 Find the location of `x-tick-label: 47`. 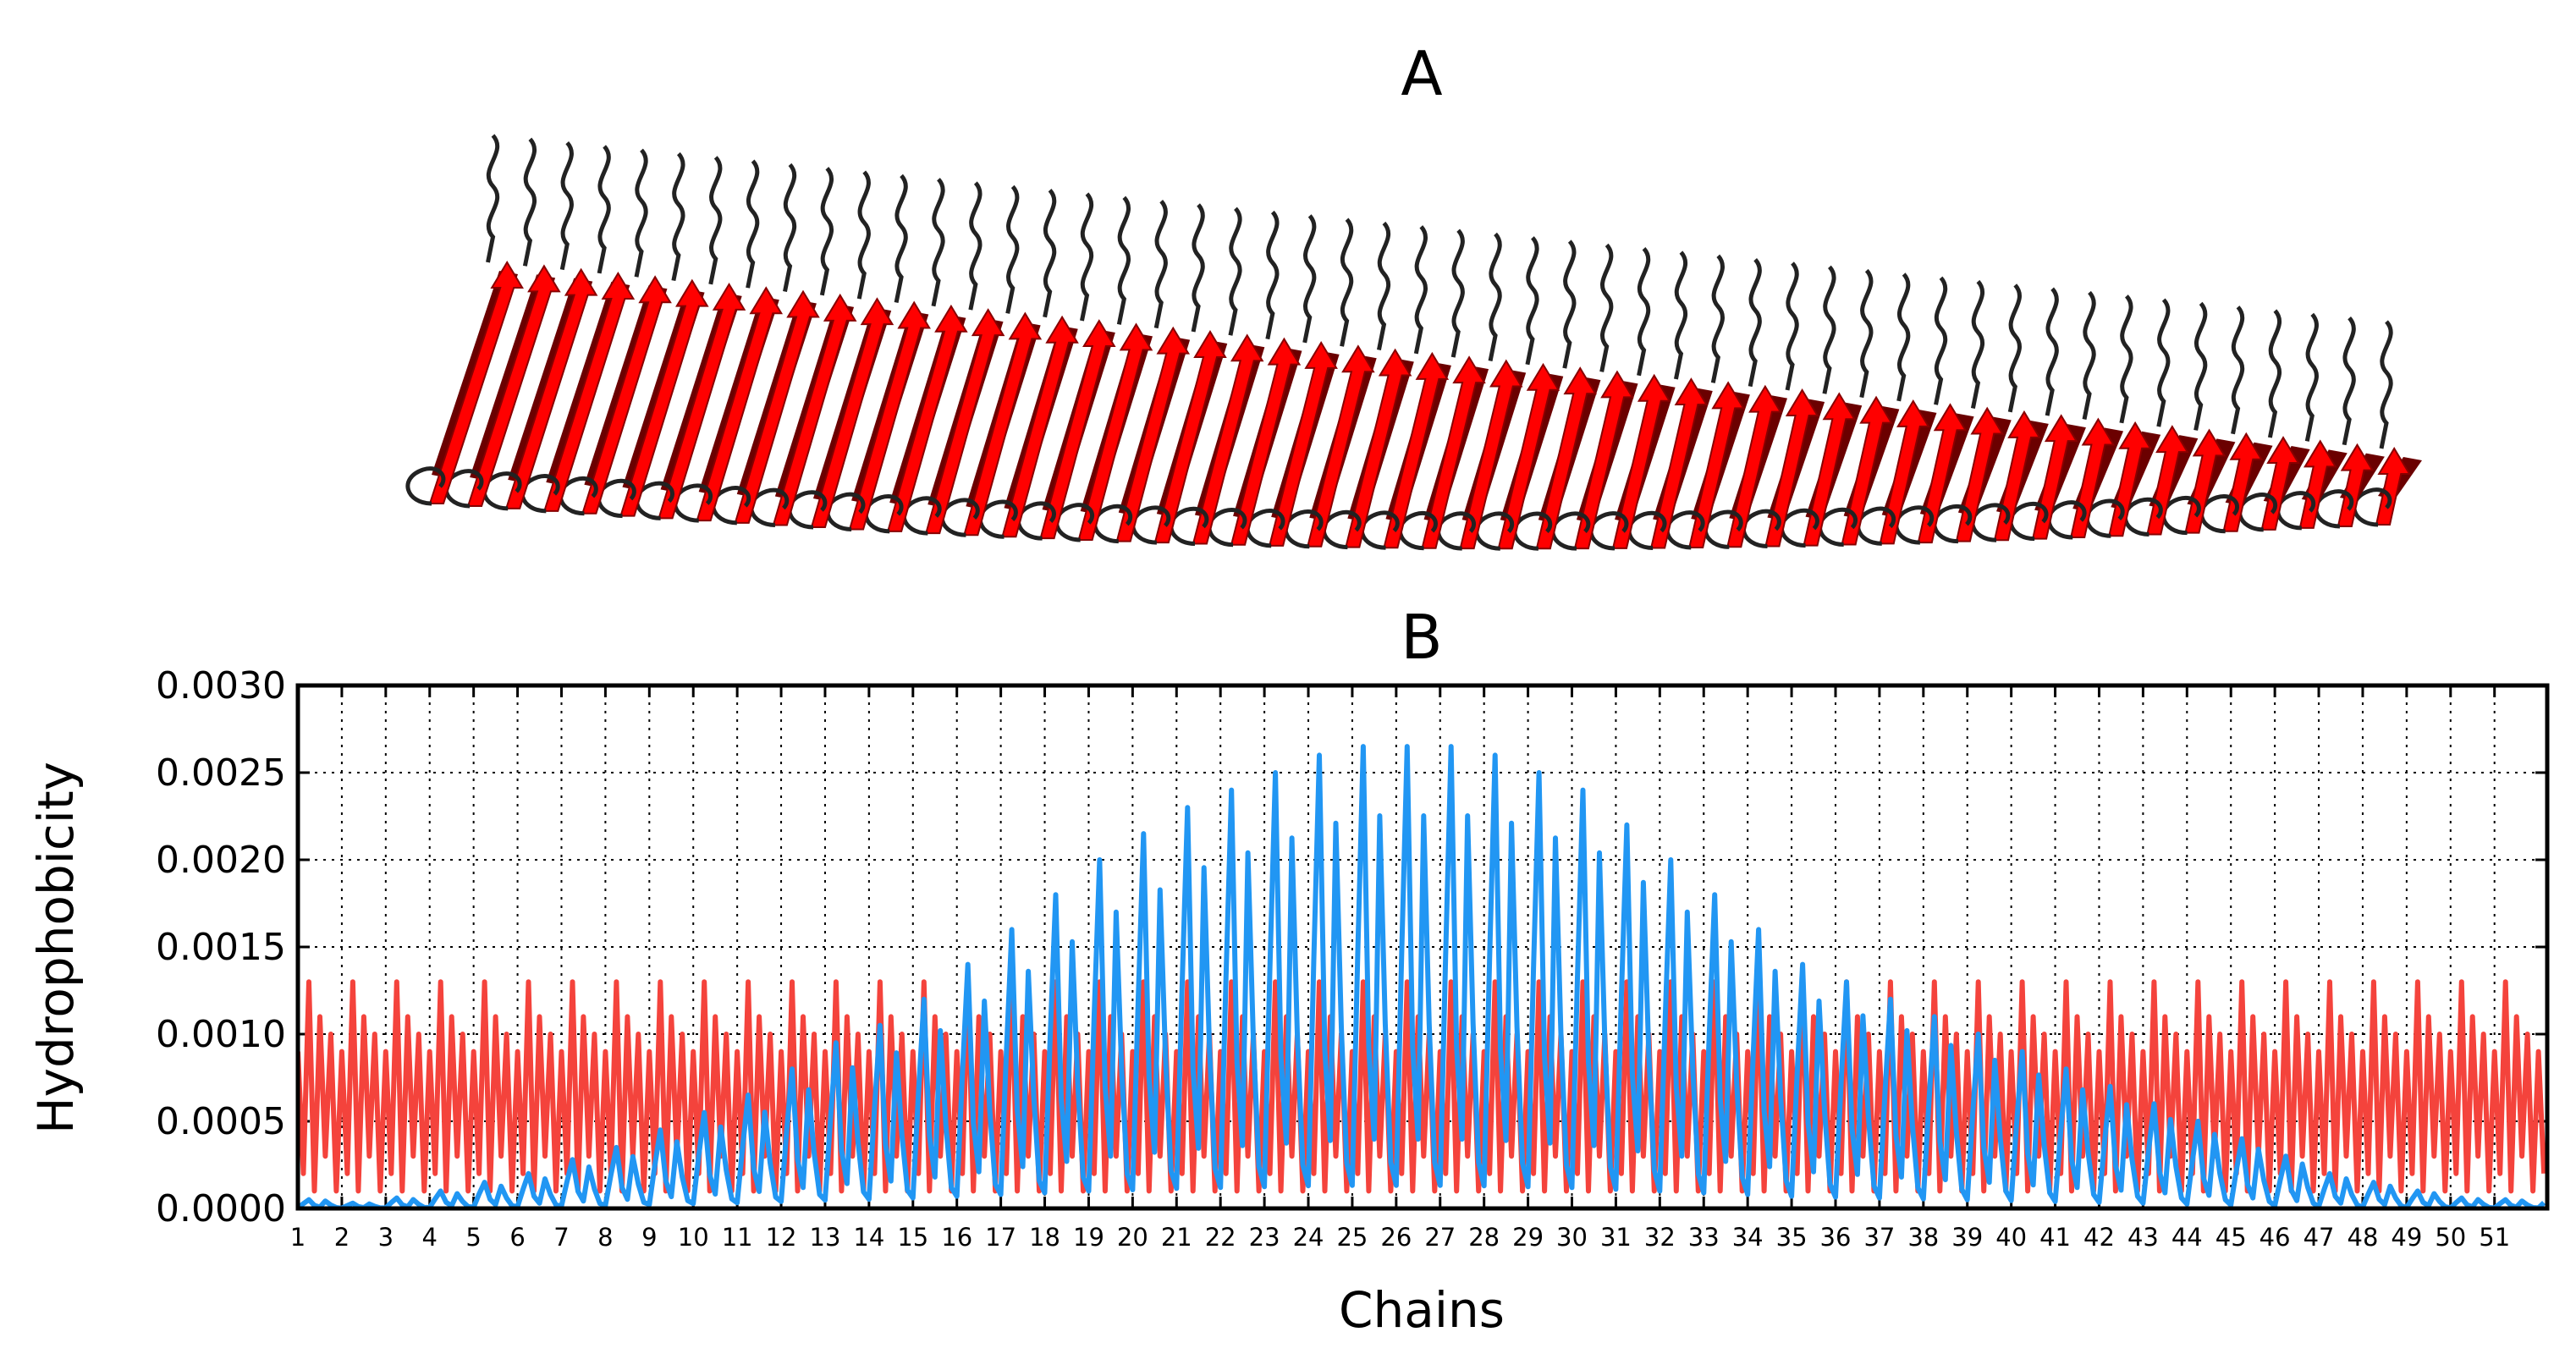

x-tick-label: 47 is located at coordinates (2319, 1237).